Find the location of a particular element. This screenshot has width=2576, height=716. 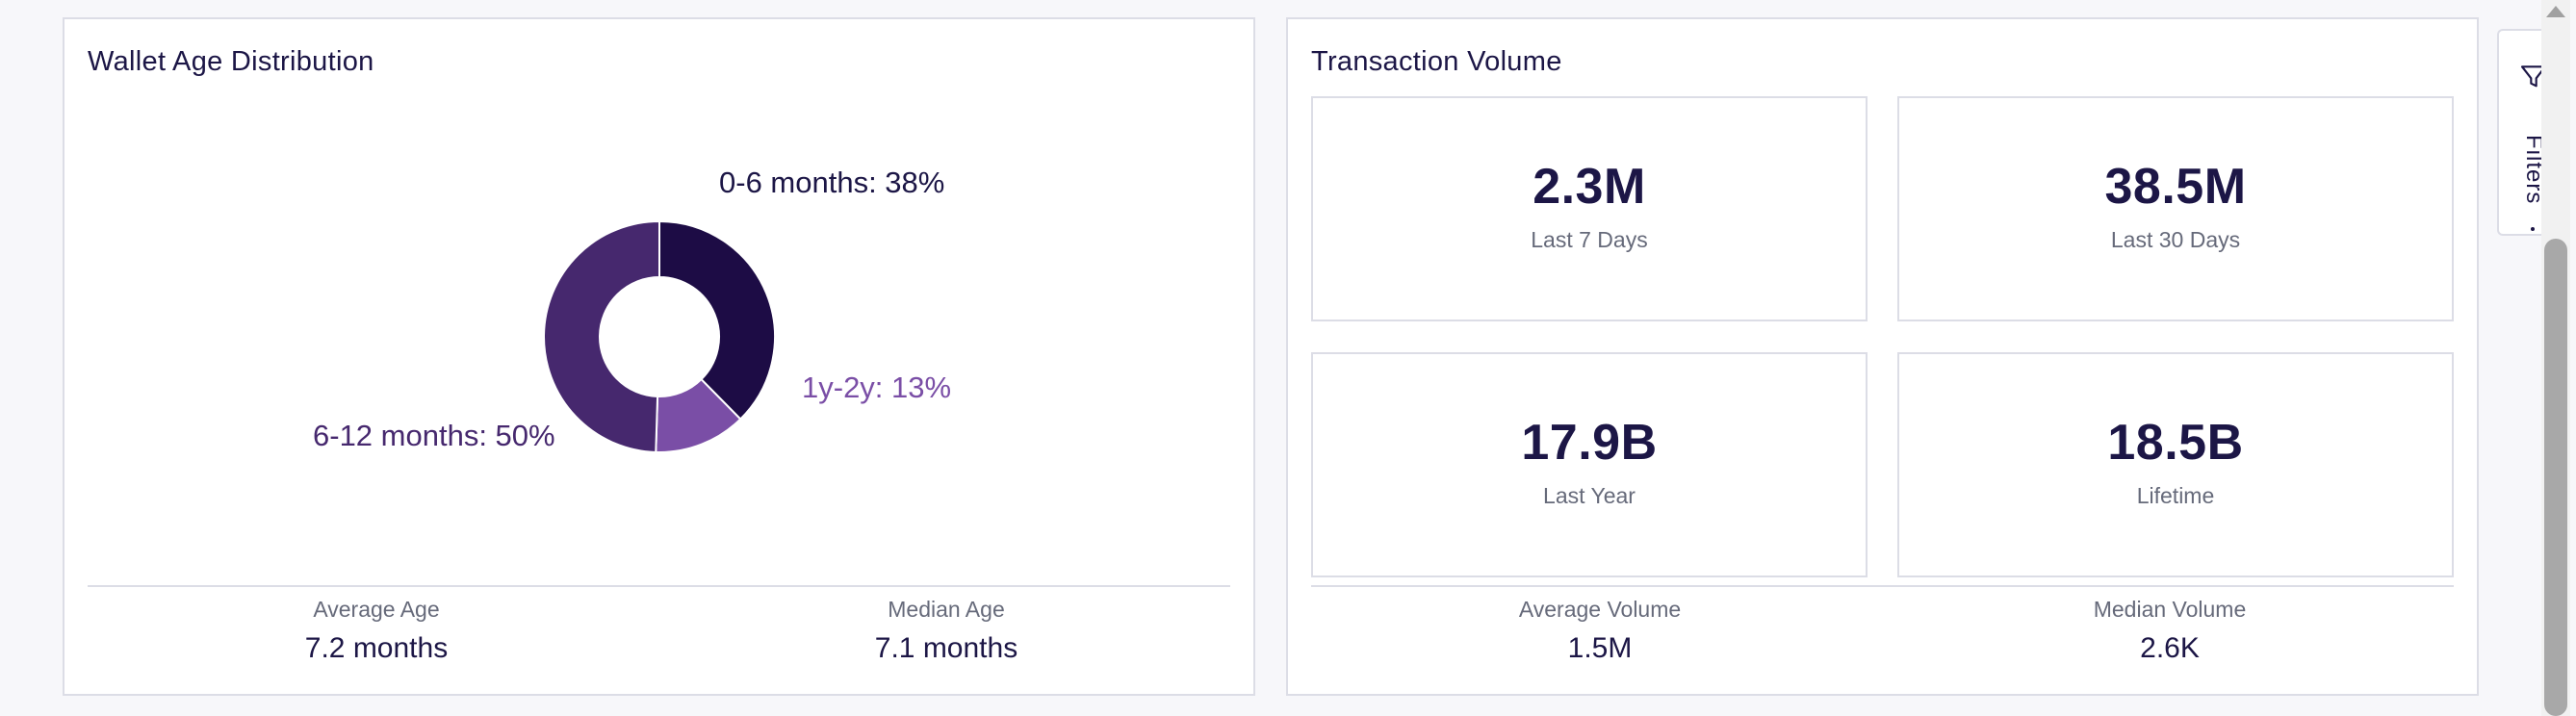

kpi-card-last-30-days: 38.5M Last 30 Days is located at coordinates (2175, 208).